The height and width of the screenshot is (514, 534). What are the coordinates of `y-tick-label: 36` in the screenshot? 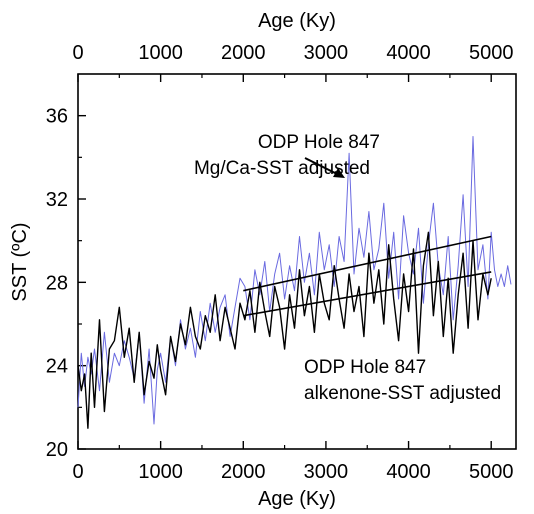 It's located at (57, 117).